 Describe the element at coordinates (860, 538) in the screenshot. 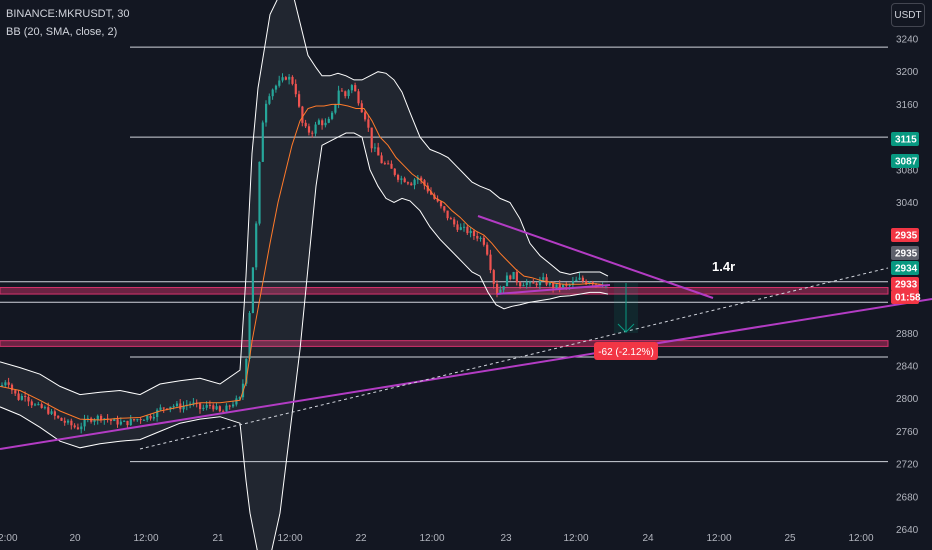

I see `time-axis-tick-12: 12:00` at that location.